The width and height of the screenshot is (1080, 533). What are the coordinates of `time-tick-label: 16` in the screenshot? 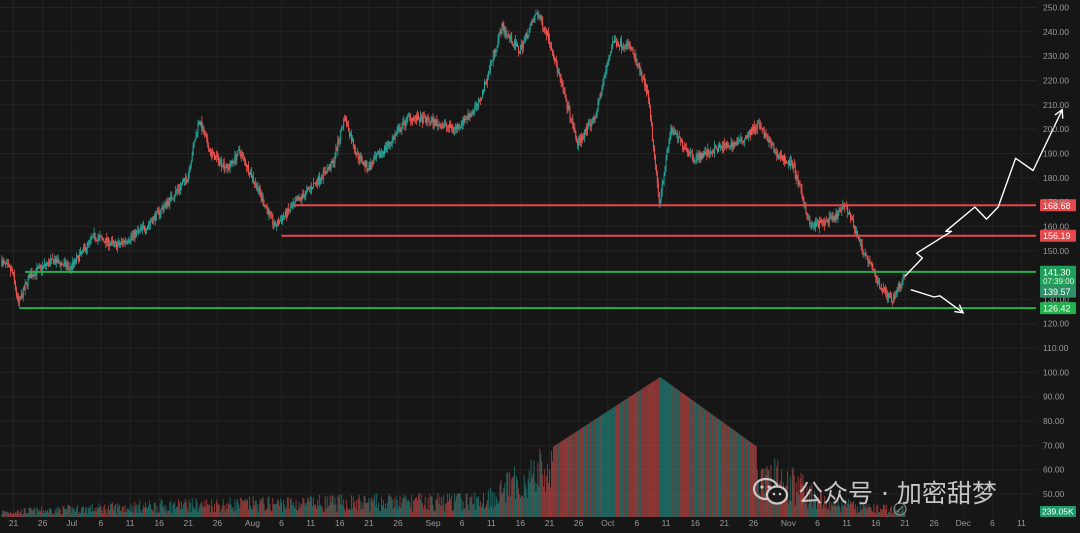 It's located at (695, 523).